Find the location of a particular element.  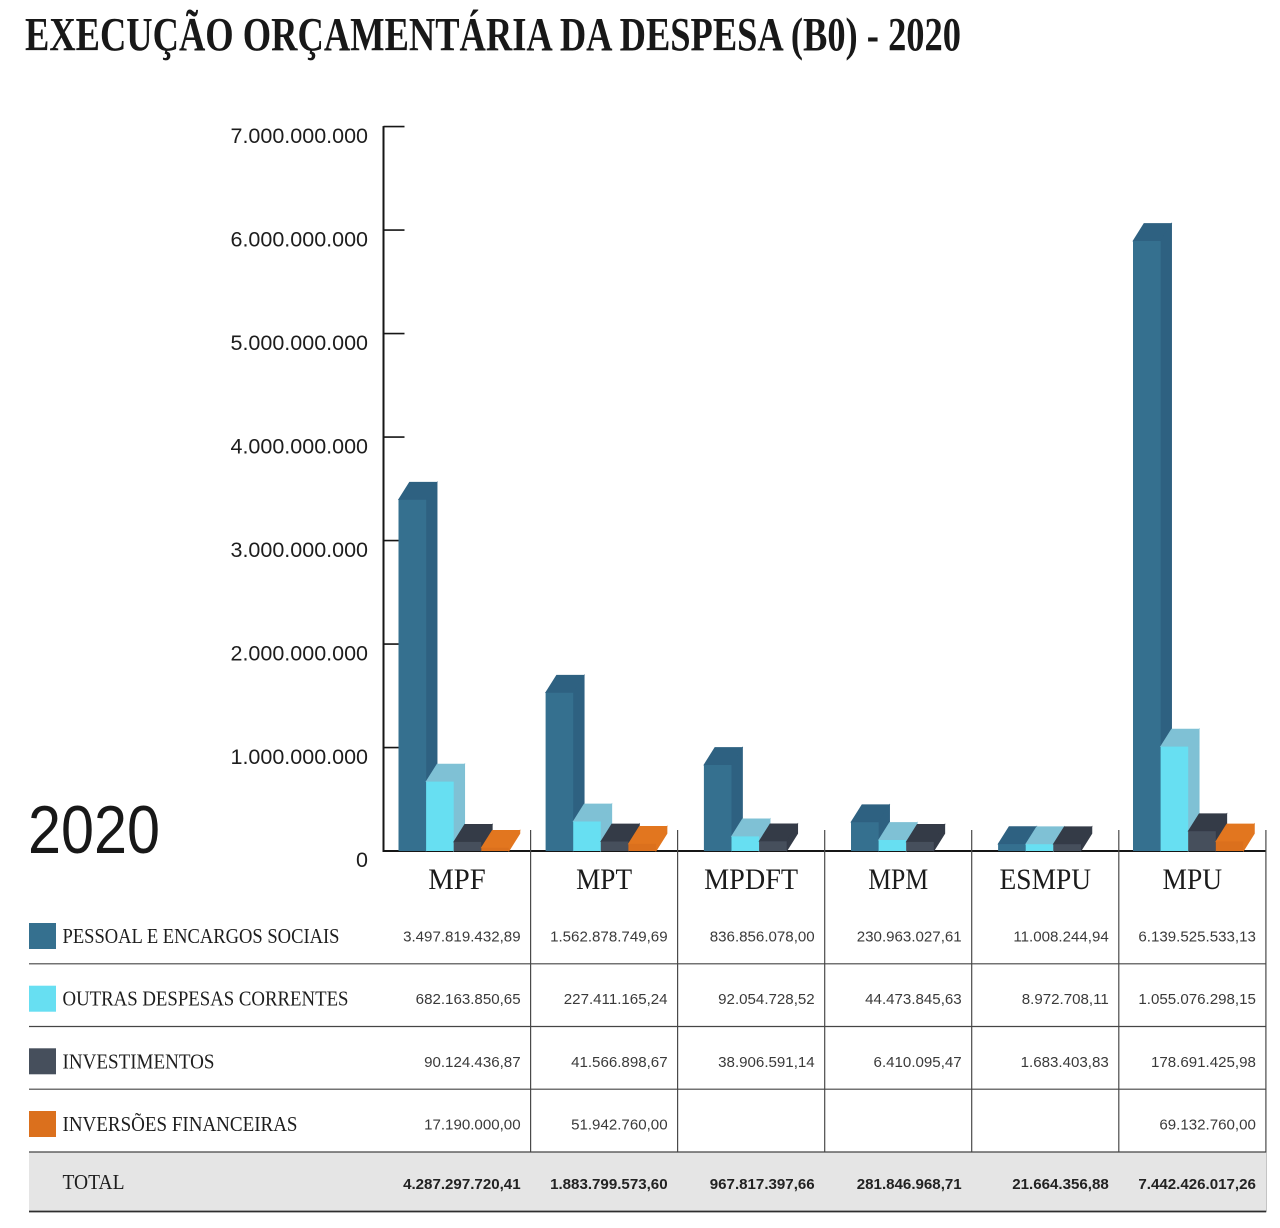

svg-text: 6.000.000.000 is located at coordinates (300, 239).